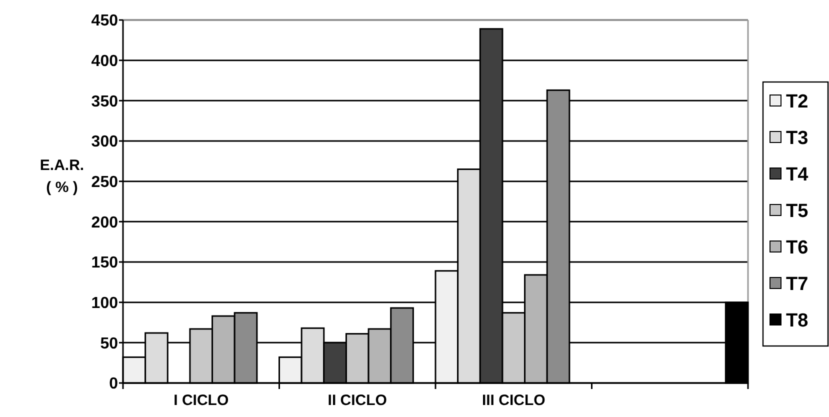  What do you see at coordinates (358, 400) in the screenshot?
I see `x-tick-label: II CICLO` at bounding box center [358, 400].